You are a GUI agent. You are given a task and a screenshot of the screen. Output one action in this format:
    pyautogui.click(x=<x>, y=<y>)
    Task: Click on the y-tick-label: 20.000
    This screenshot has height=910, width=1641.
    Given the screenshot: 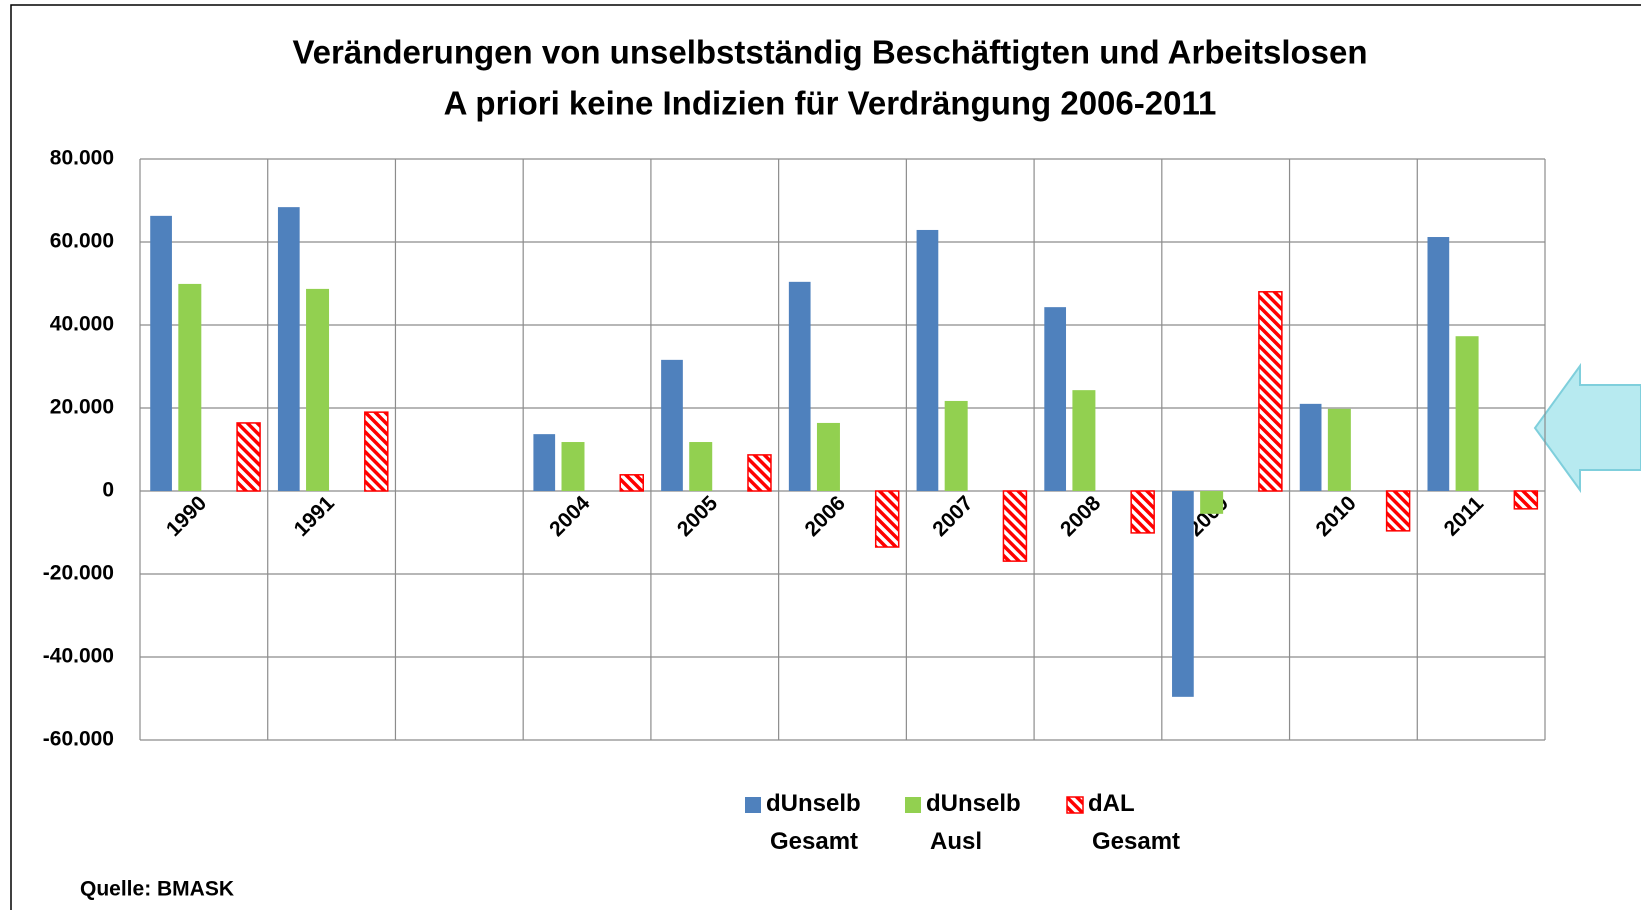 What is the action you would take?
    pyautogui.click(x=82, y=407)
    